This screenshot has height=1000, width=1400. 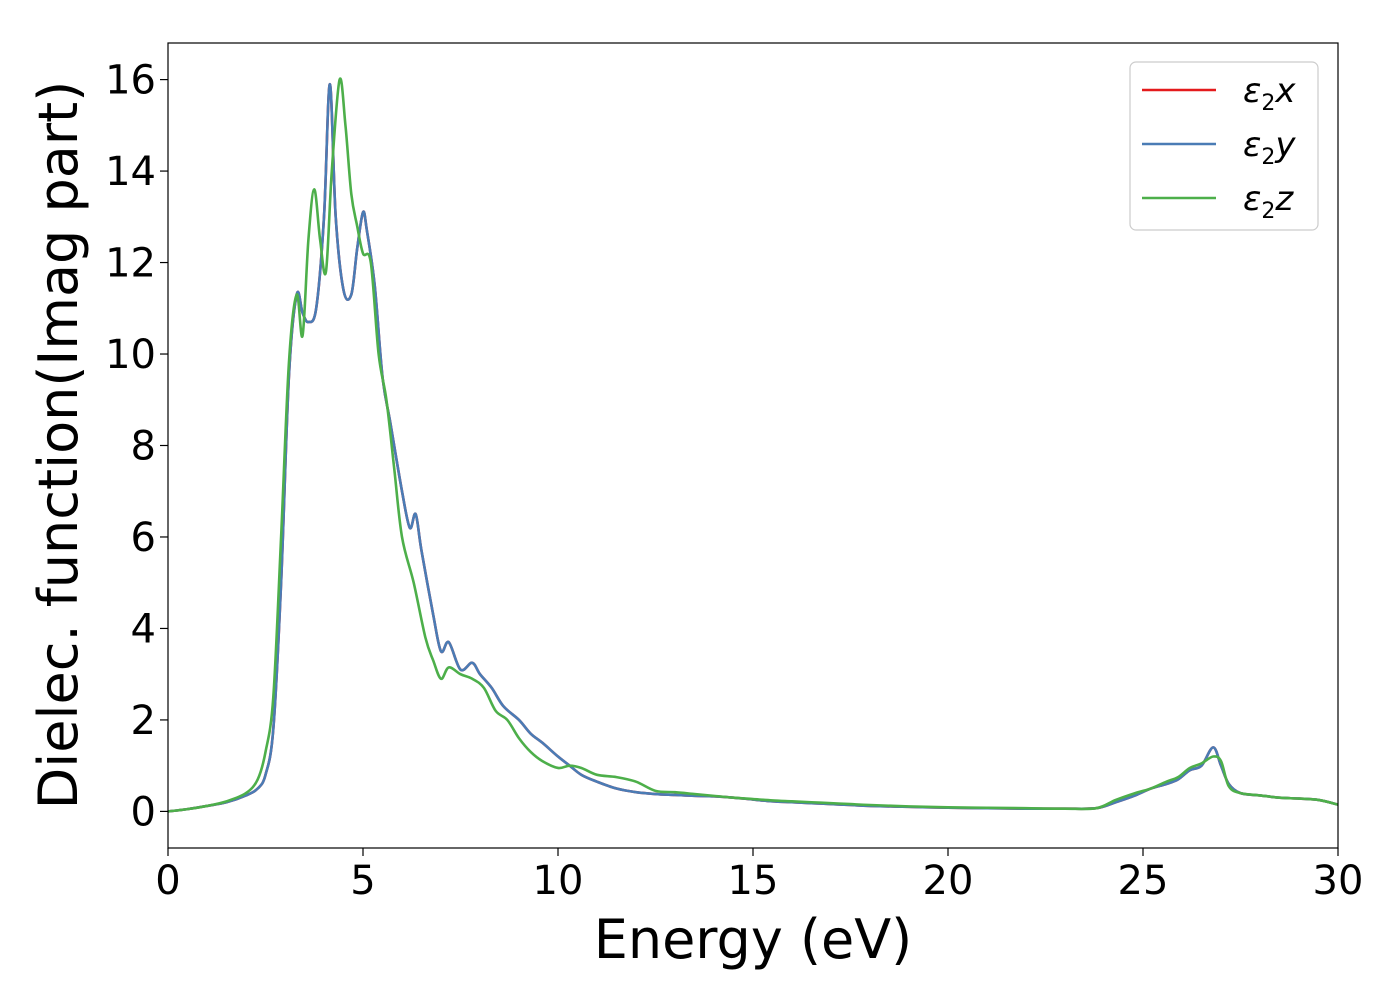 What do you see at coordinates (753, 939) in the screenshot?
I see `x-axis-label: Energy (eV)` at bounding box center [753, 939].